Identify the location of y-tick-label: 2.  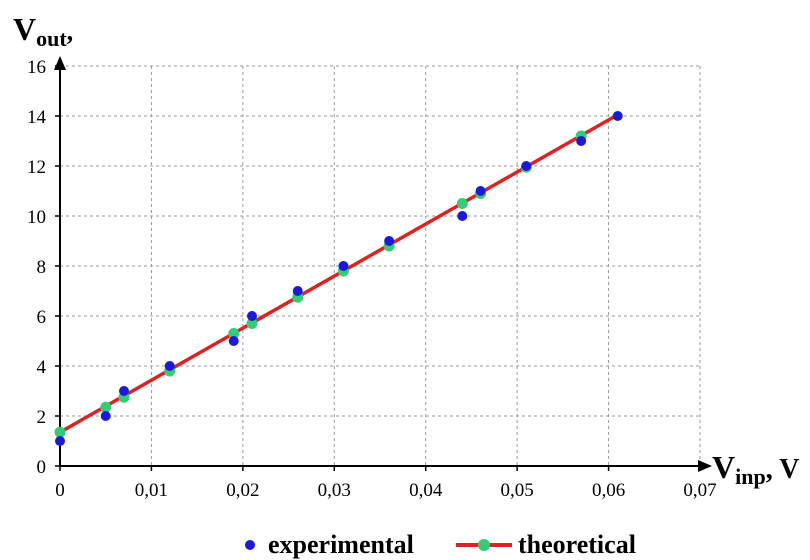
(42, 417).